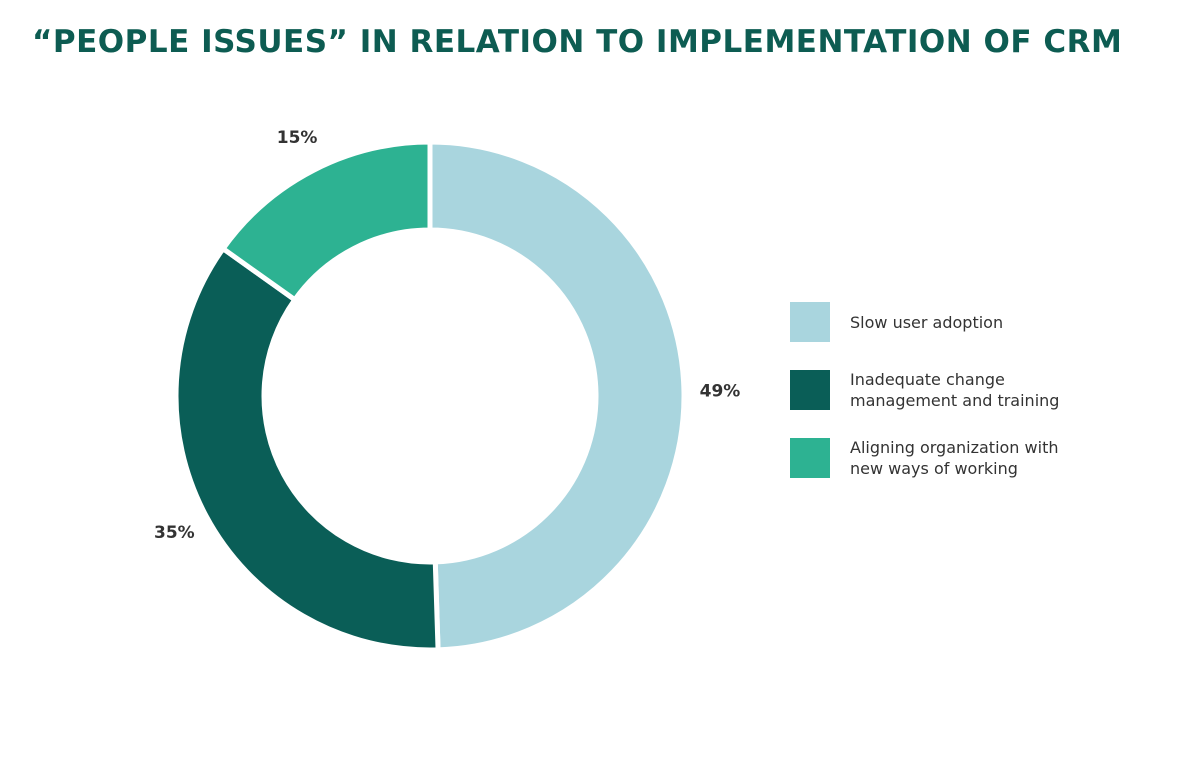 This screenshot has width=1200, height=767. What do you see at coordinates (720, 391) in the screenshot?
I see `data-label: 49%` at bounding box center [720, 391].